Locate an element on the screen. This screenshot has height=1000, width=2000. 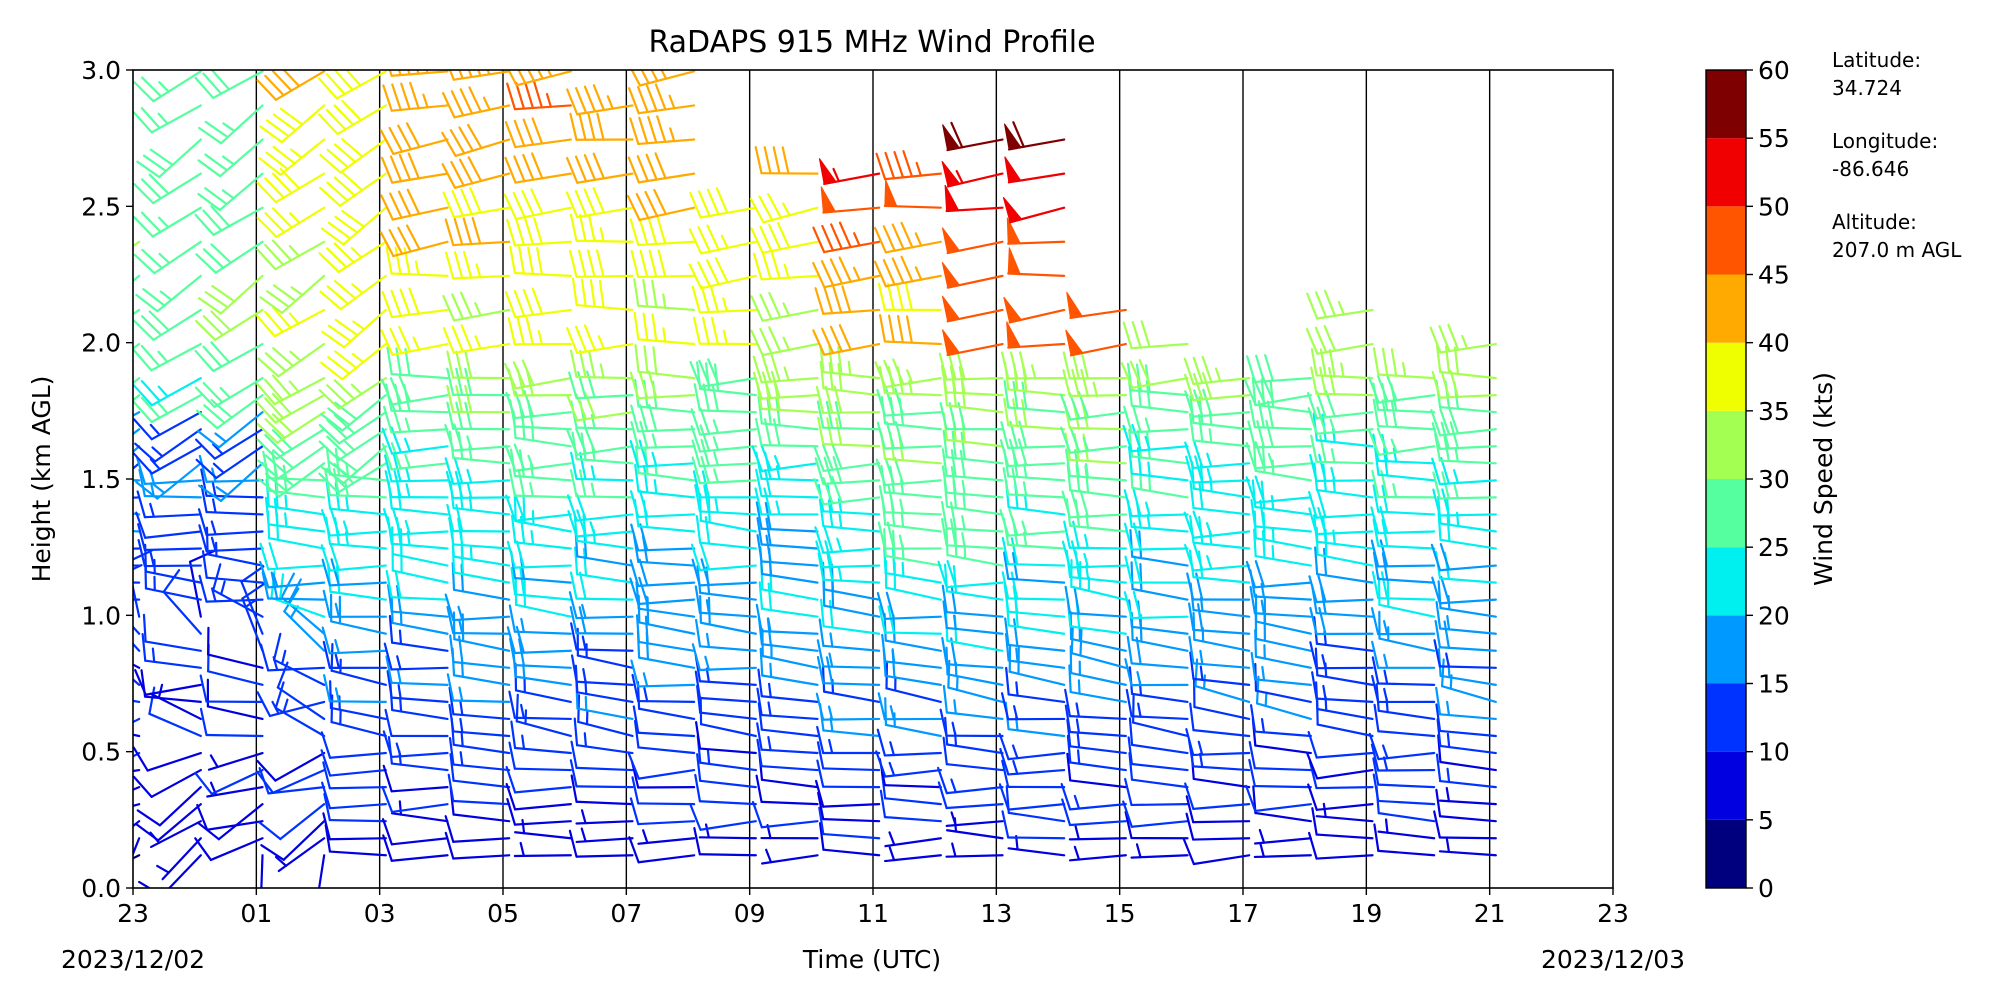
x-tick-label-5: 09 is located at coordinates (750, 913).